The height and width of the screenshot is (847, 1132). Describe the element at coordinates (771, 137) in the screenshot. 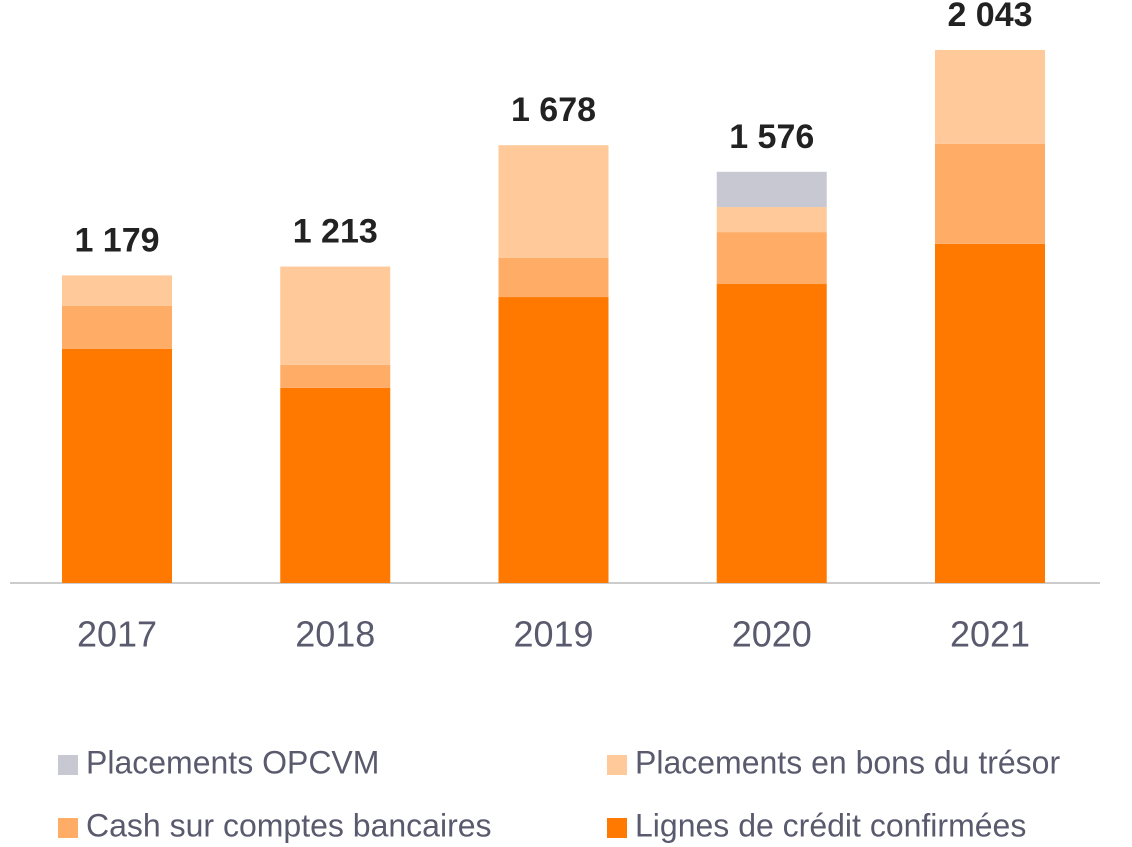

I see `total-label: 1 576` at that location.